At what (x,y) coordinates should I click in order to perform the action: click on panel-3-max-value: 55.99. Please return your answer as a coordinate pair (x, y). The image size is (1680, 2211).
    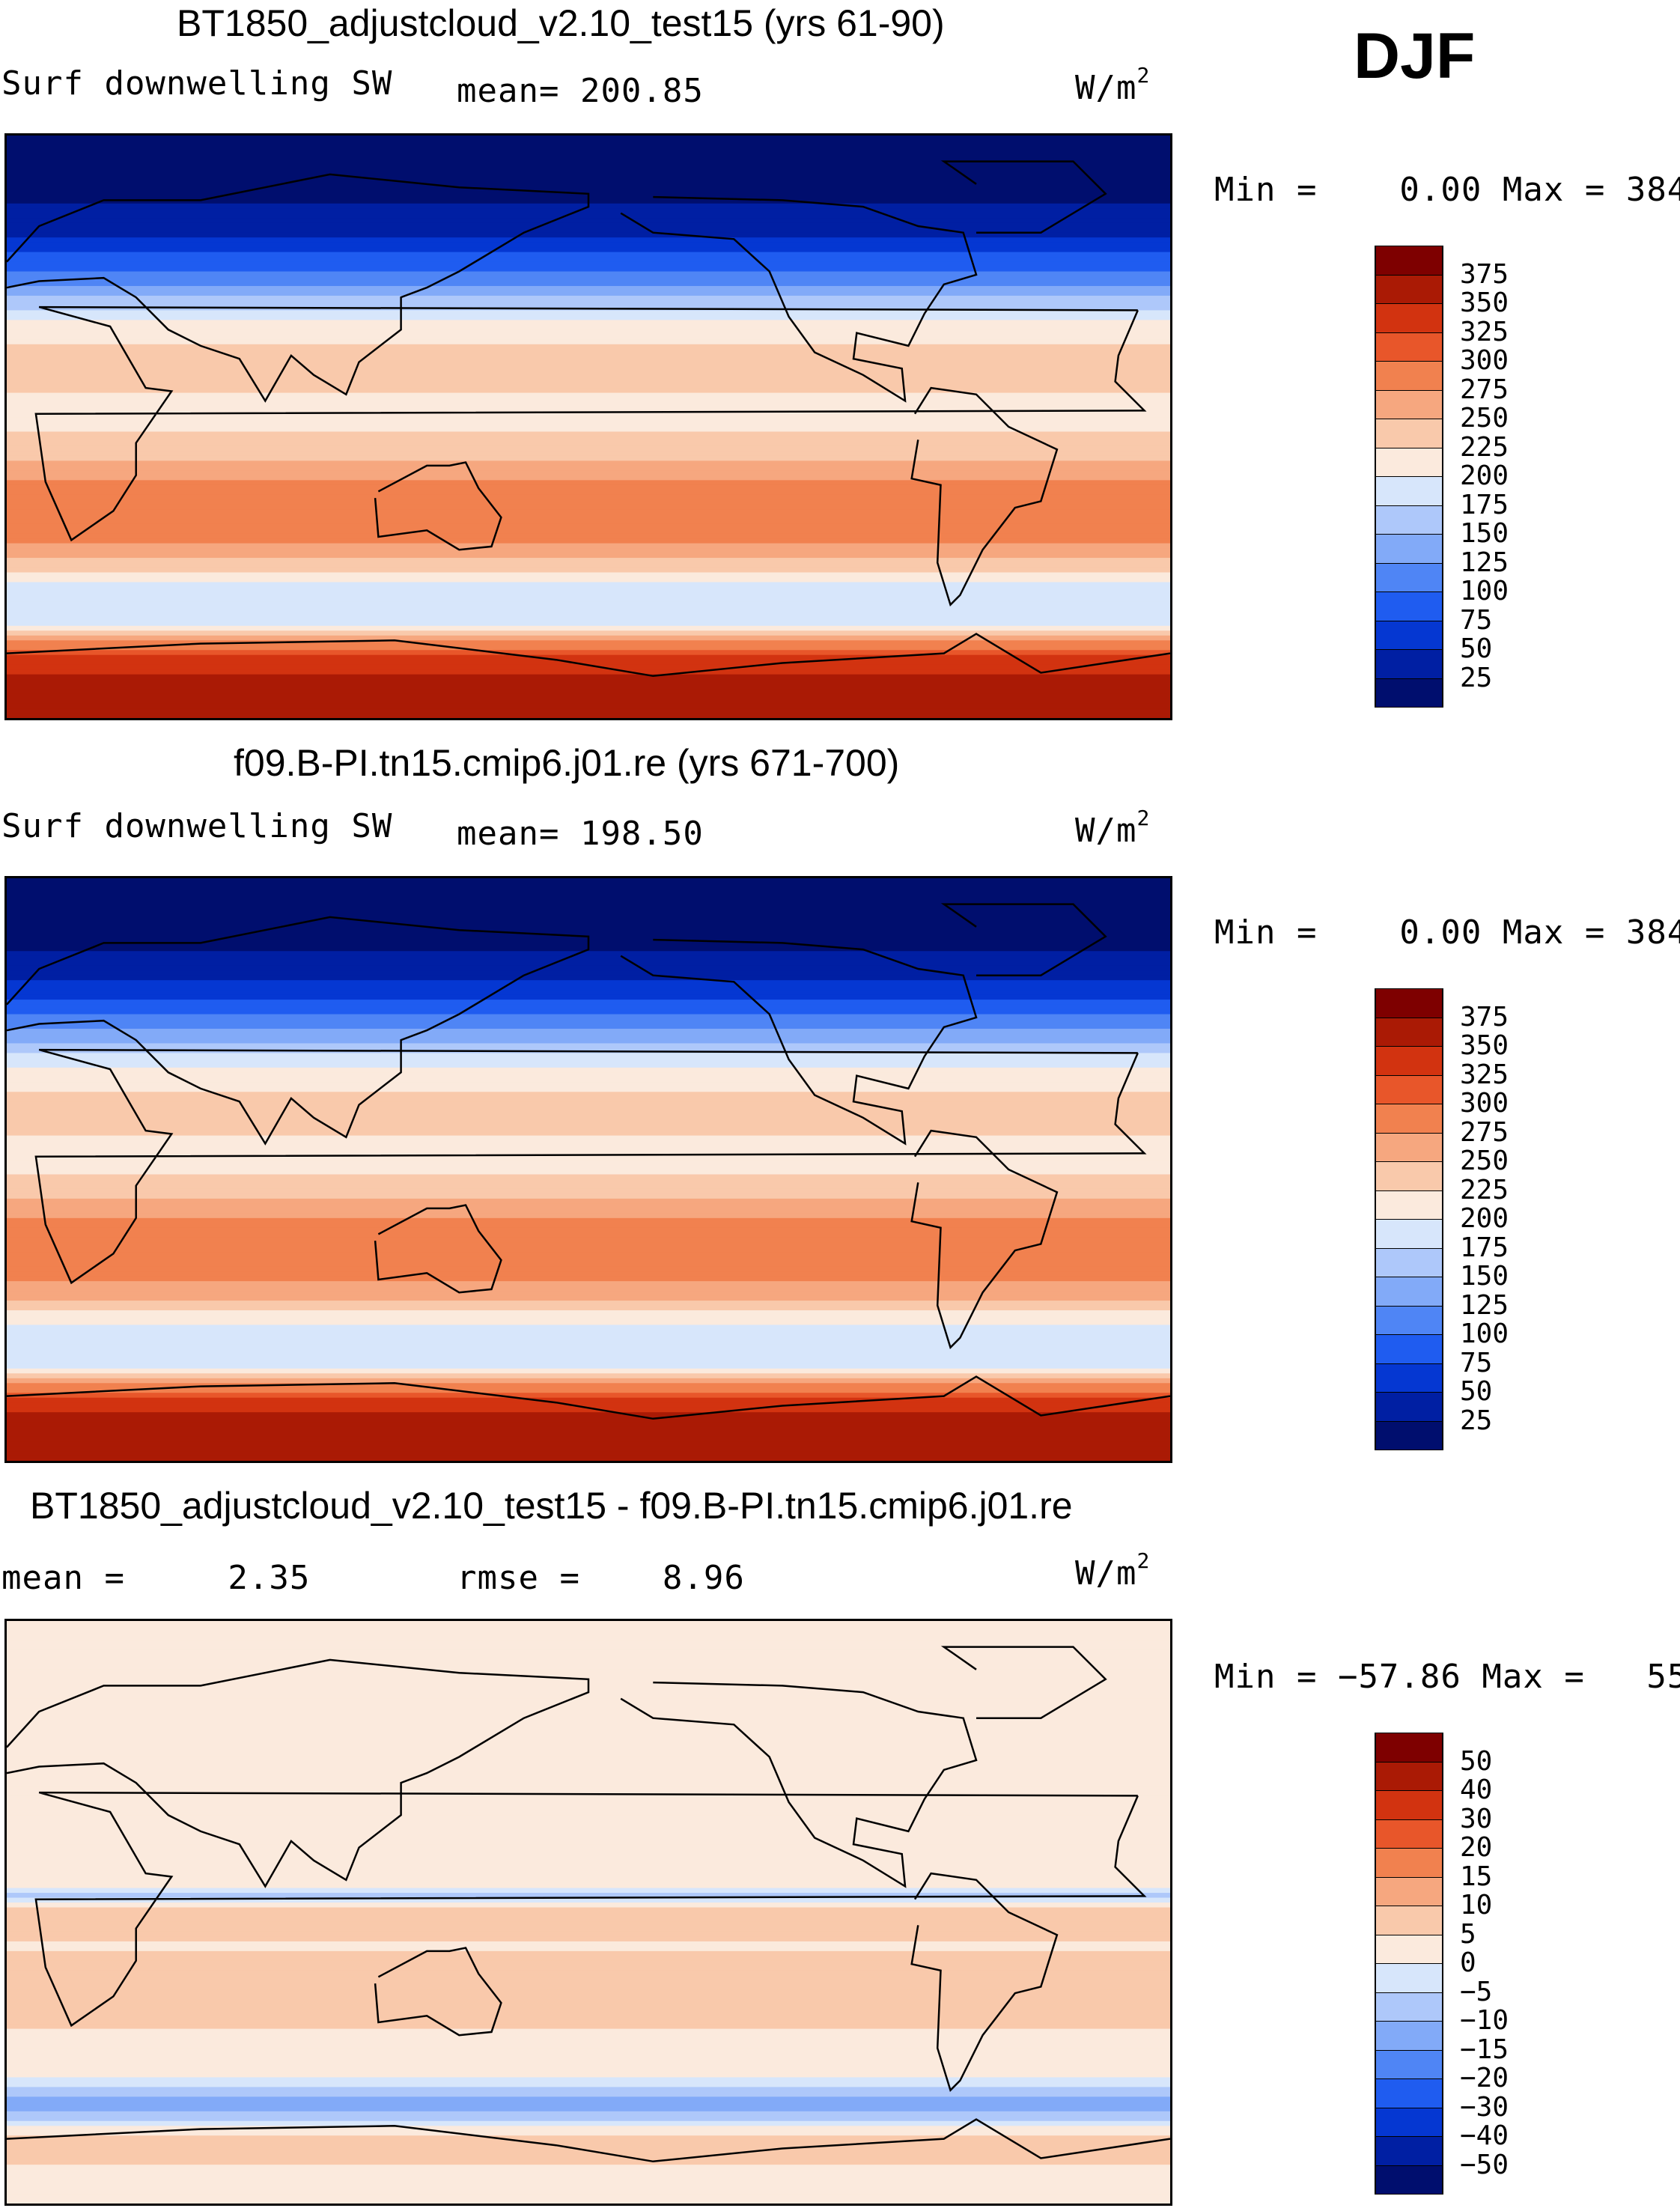
    Looking at the image, I should click on (1663, 1677).